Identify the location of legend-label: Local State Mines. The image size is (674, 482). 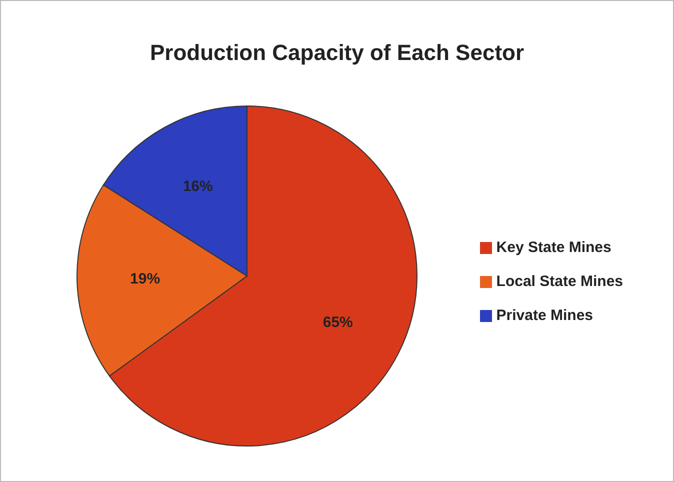
(559, 281).